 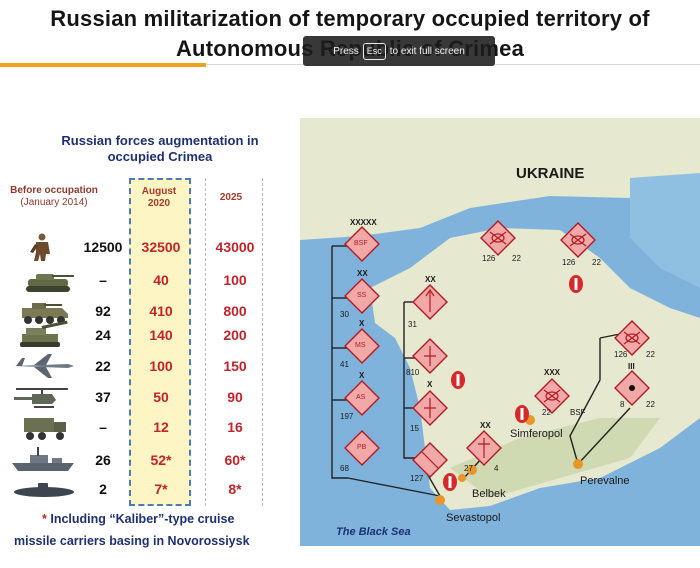 I want to click on col-header-2025: 2025, so click(x=231, y=197).